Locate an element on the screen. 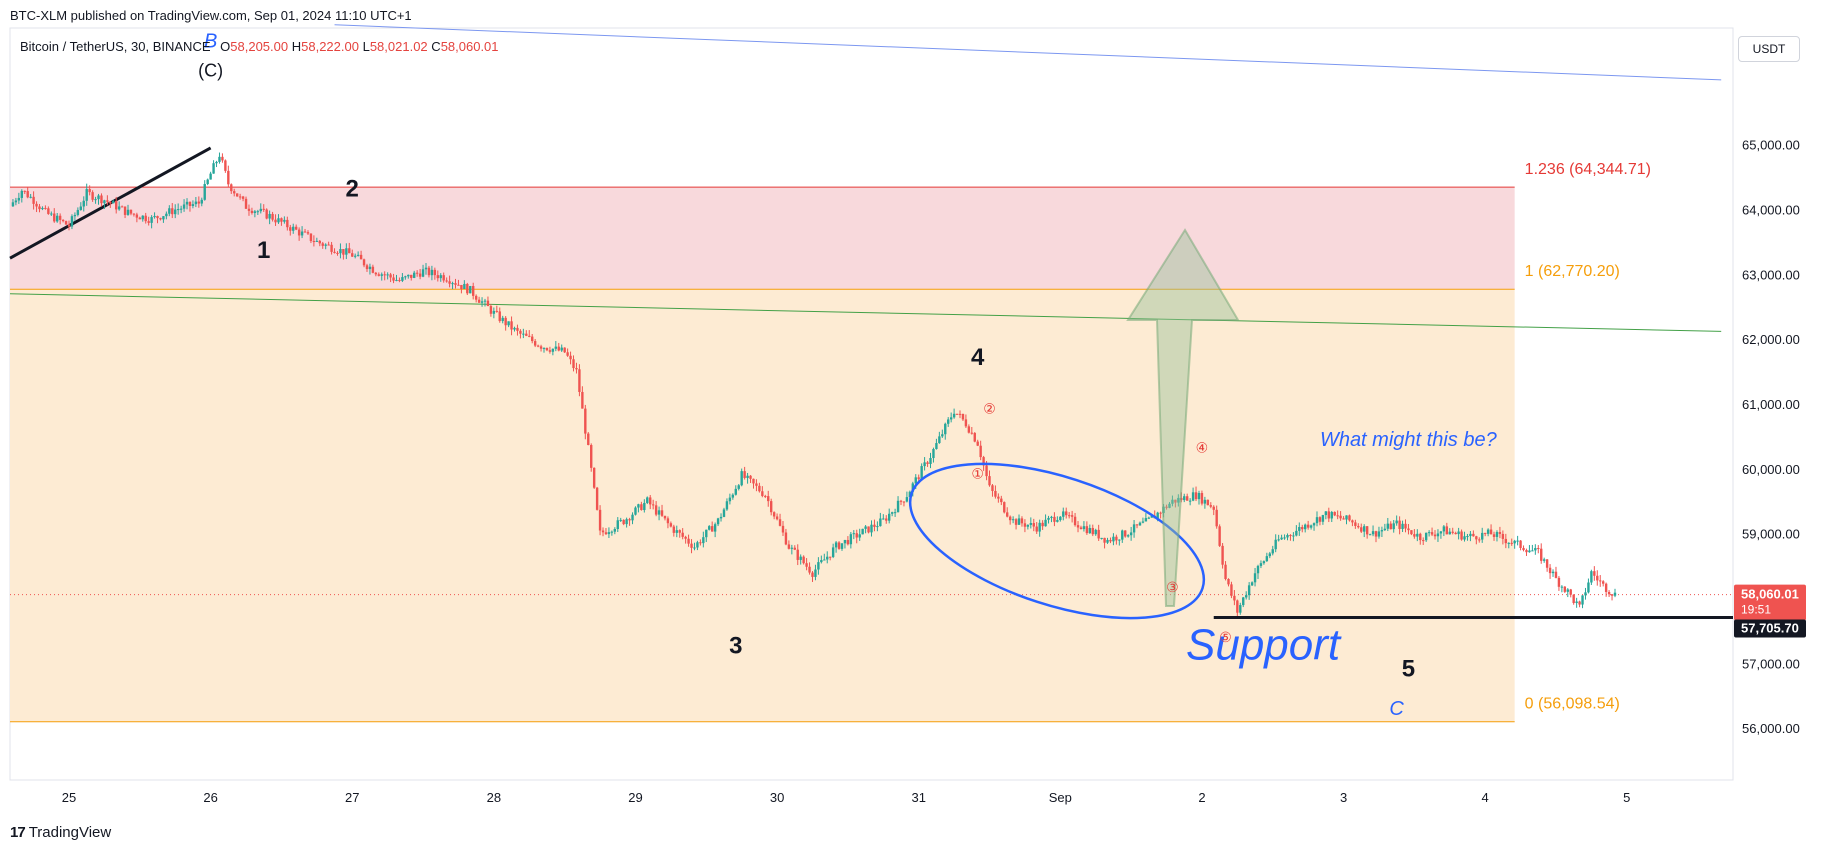 The image size is (1824, 852). symbol-title: Bitcoin / TetherUS, 30, BINANCE is located at coordinates (115, 46).